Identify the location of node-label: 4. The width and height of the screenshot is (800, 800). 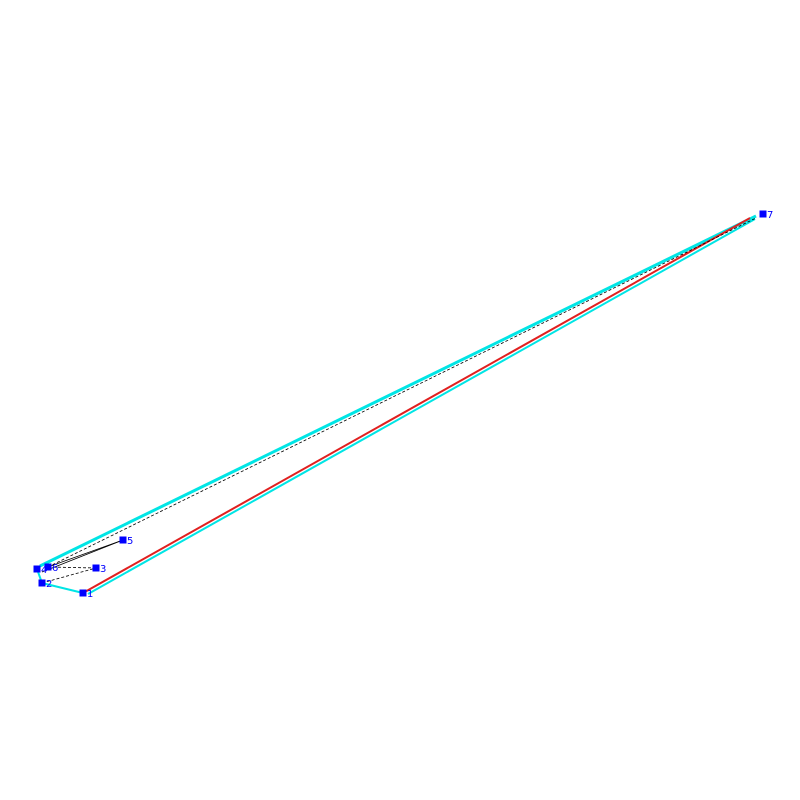
(44, 570).